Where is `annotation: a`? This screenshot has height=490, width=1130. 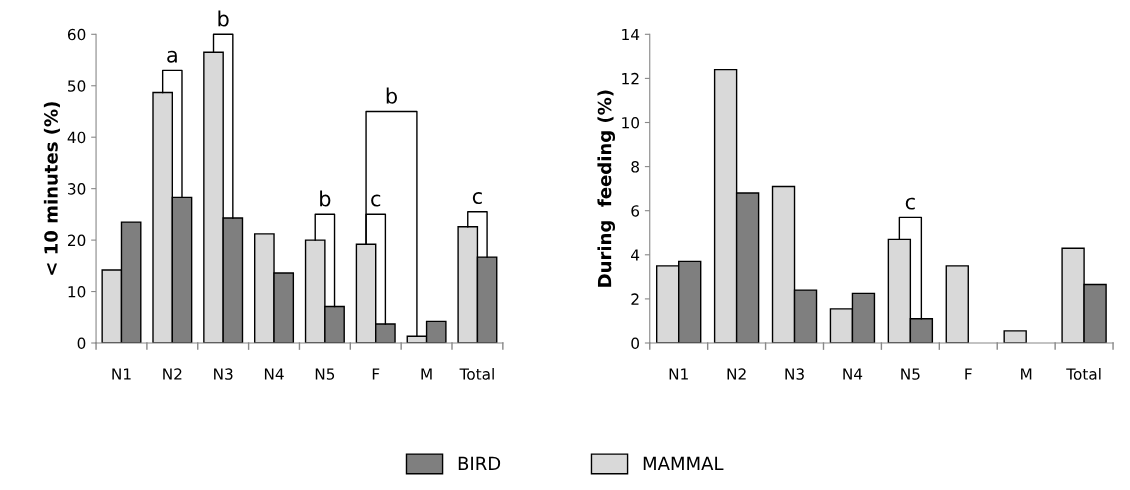 annotation: a is located at coordinates (172, 56).